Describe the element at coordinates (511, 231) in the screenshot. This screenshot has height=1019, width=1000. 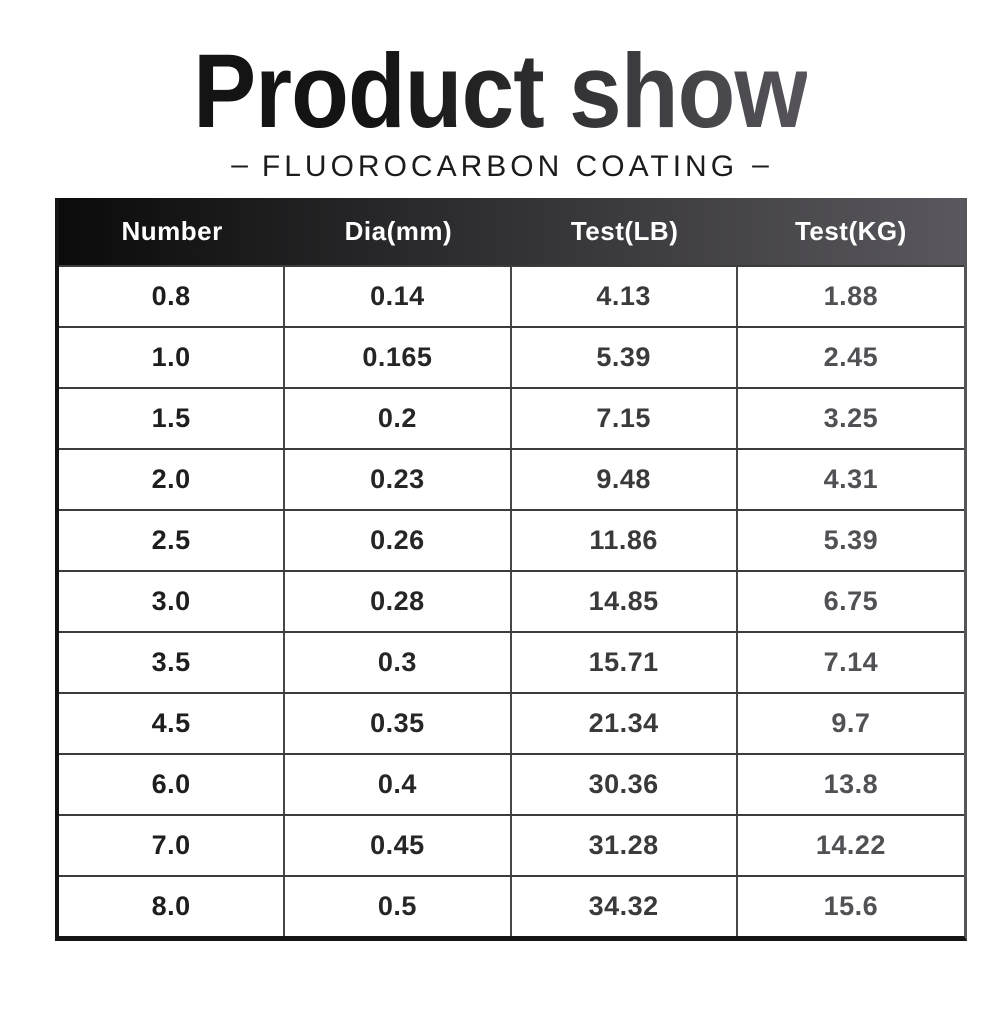
I see `table-header-row: Number Dia(mm) Test(LB) Test(KG)` at that location.